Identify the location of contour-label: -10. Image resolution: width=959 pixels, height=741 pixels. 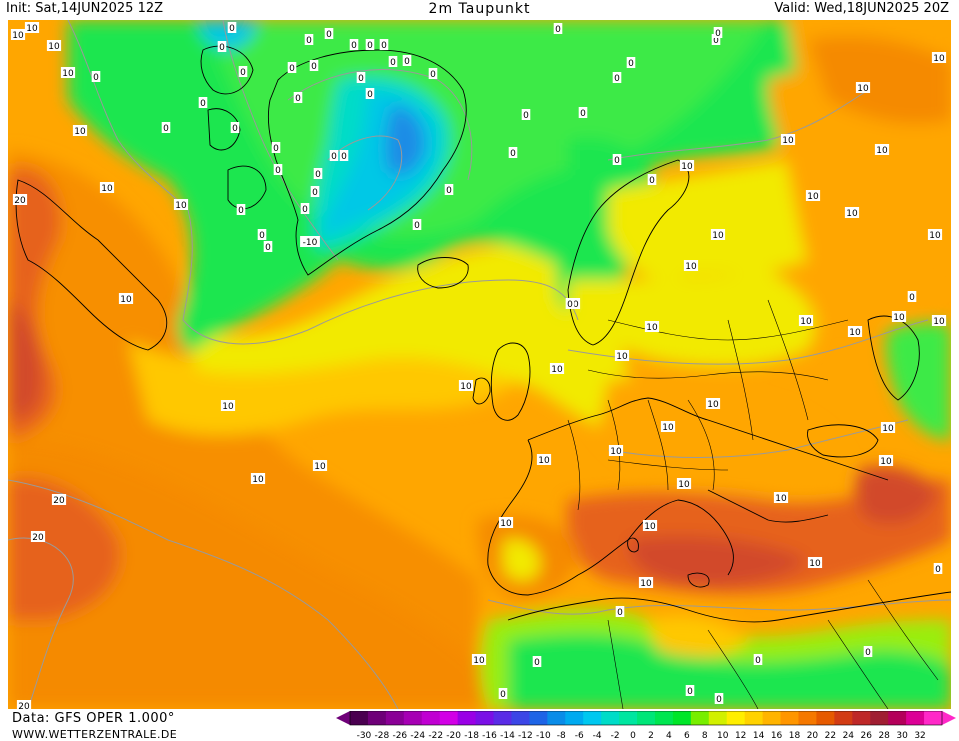
(310, 242).